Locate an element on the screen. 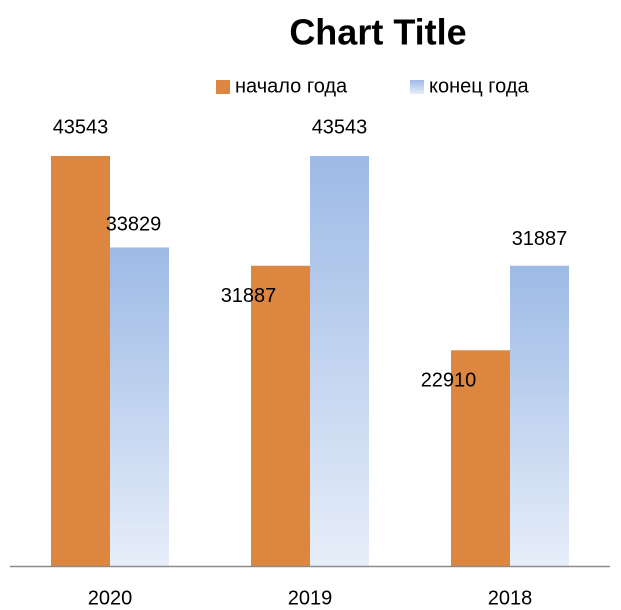  data-label: 33829 is located at coordinates (134, 225).